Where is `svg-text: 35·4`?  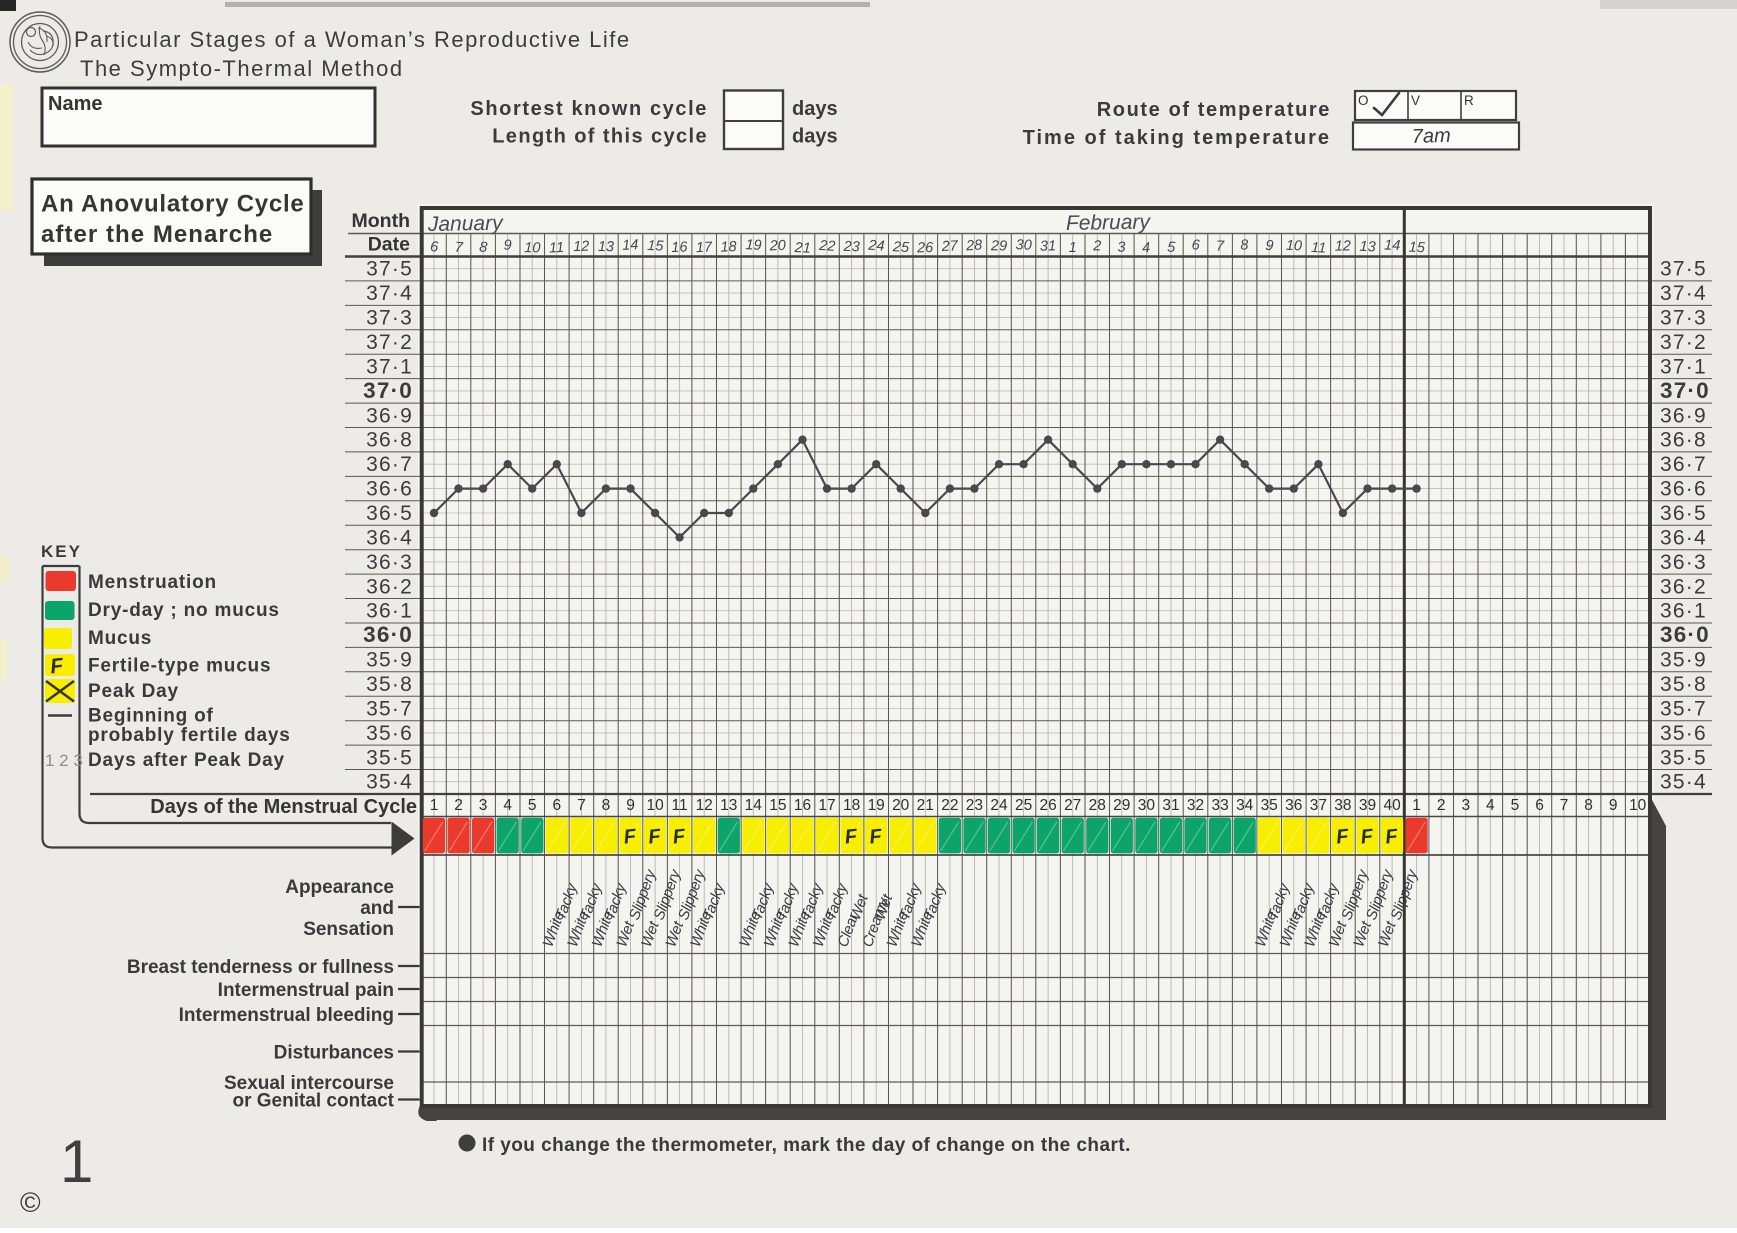
svg-text: 35·4 is located at coordinates (389, 782).